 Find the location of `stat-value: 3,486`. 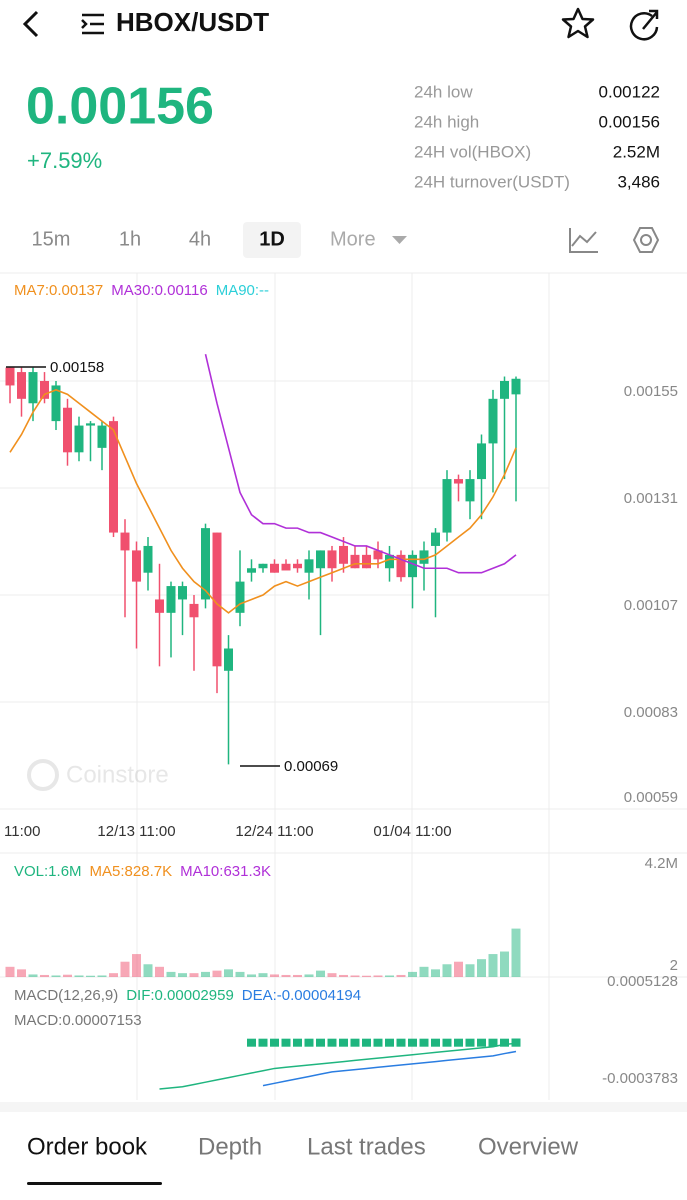

stat-value: 3,486 is located at coordinates (638, 181).